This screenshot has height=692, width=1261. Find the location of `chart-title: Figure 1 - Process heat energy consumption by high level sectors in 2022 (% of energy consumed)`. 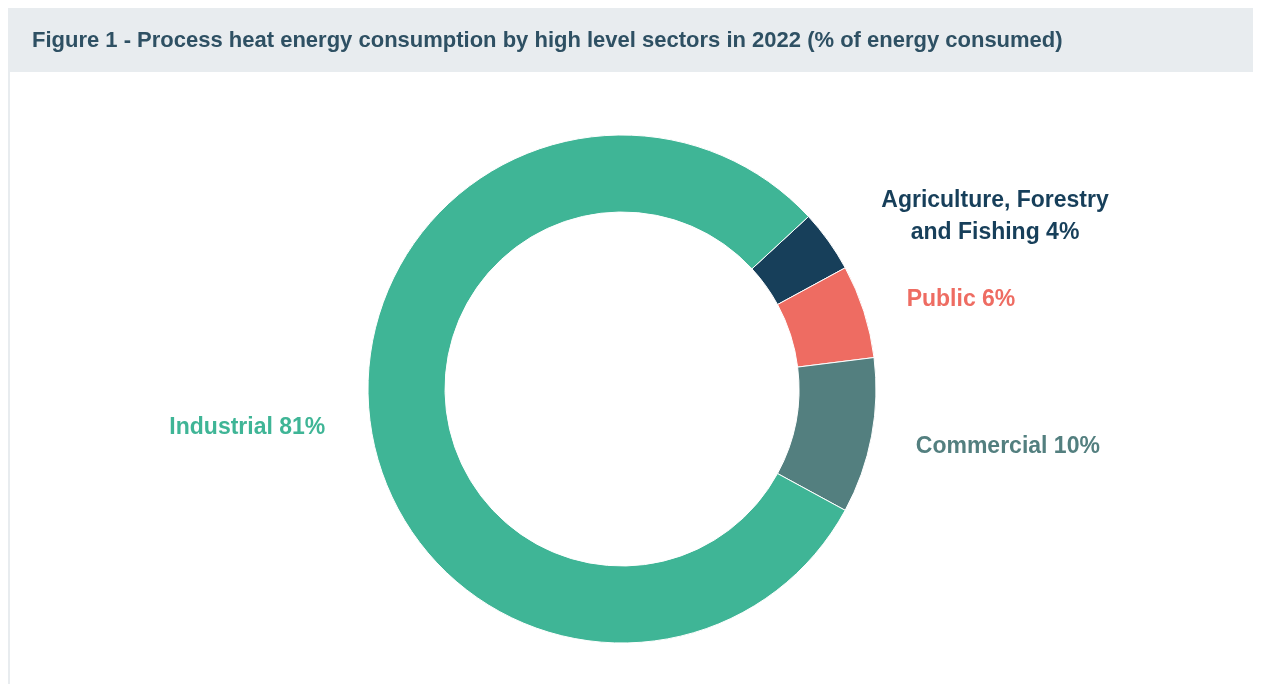

chart-title: Figure 1 - Process heat energy consumption by high level sectors in 2022 (% of energy consumed) is located at coordinates (630, 40).